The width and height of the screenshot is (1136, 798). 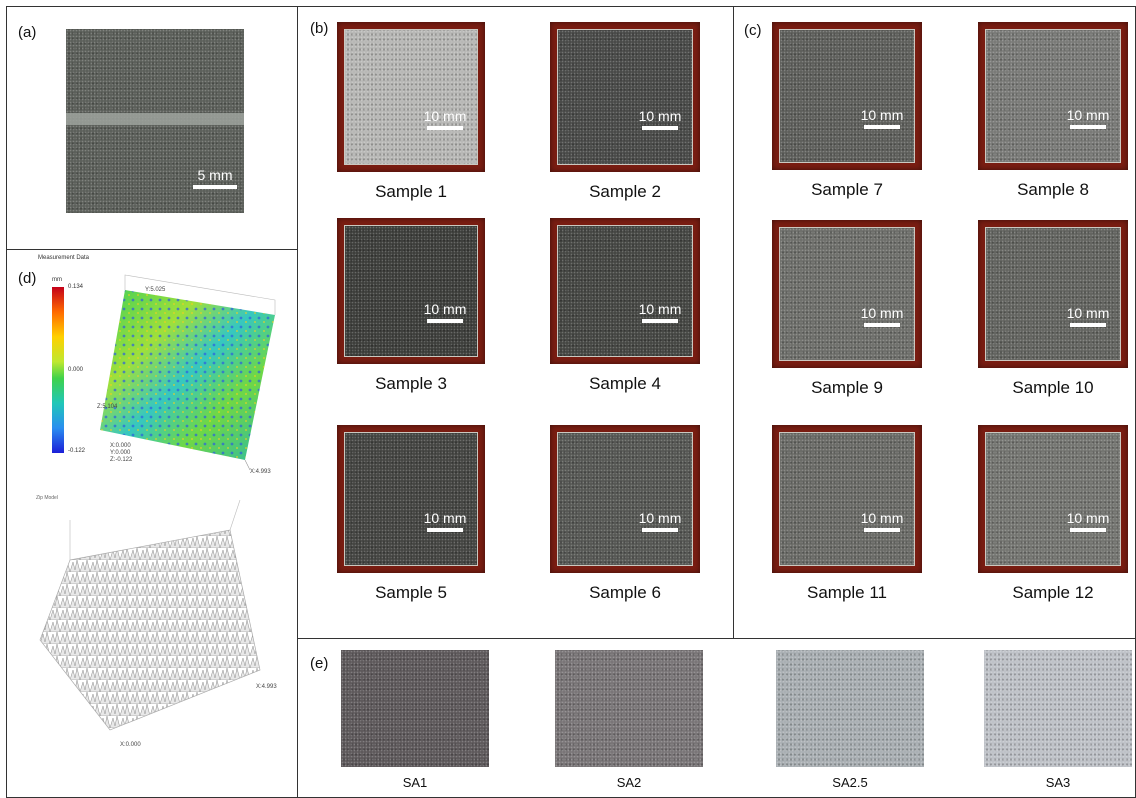 I want to click on panel-a-scalebar: 5 mm, so click(x=215, y=178).